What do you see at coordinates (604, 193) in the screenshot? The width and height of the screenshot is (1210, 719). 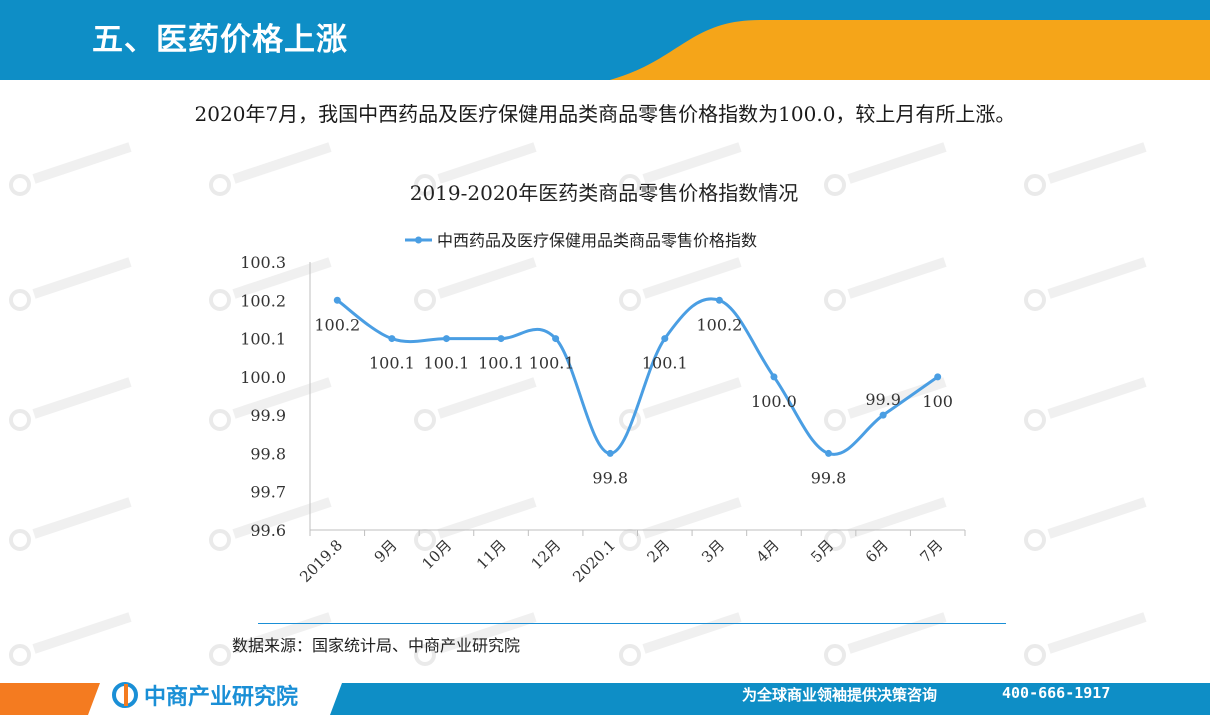 I see `chart-title: 2019-2020年医药类商品零售价格指数情况` at bounding box center [604, 193].